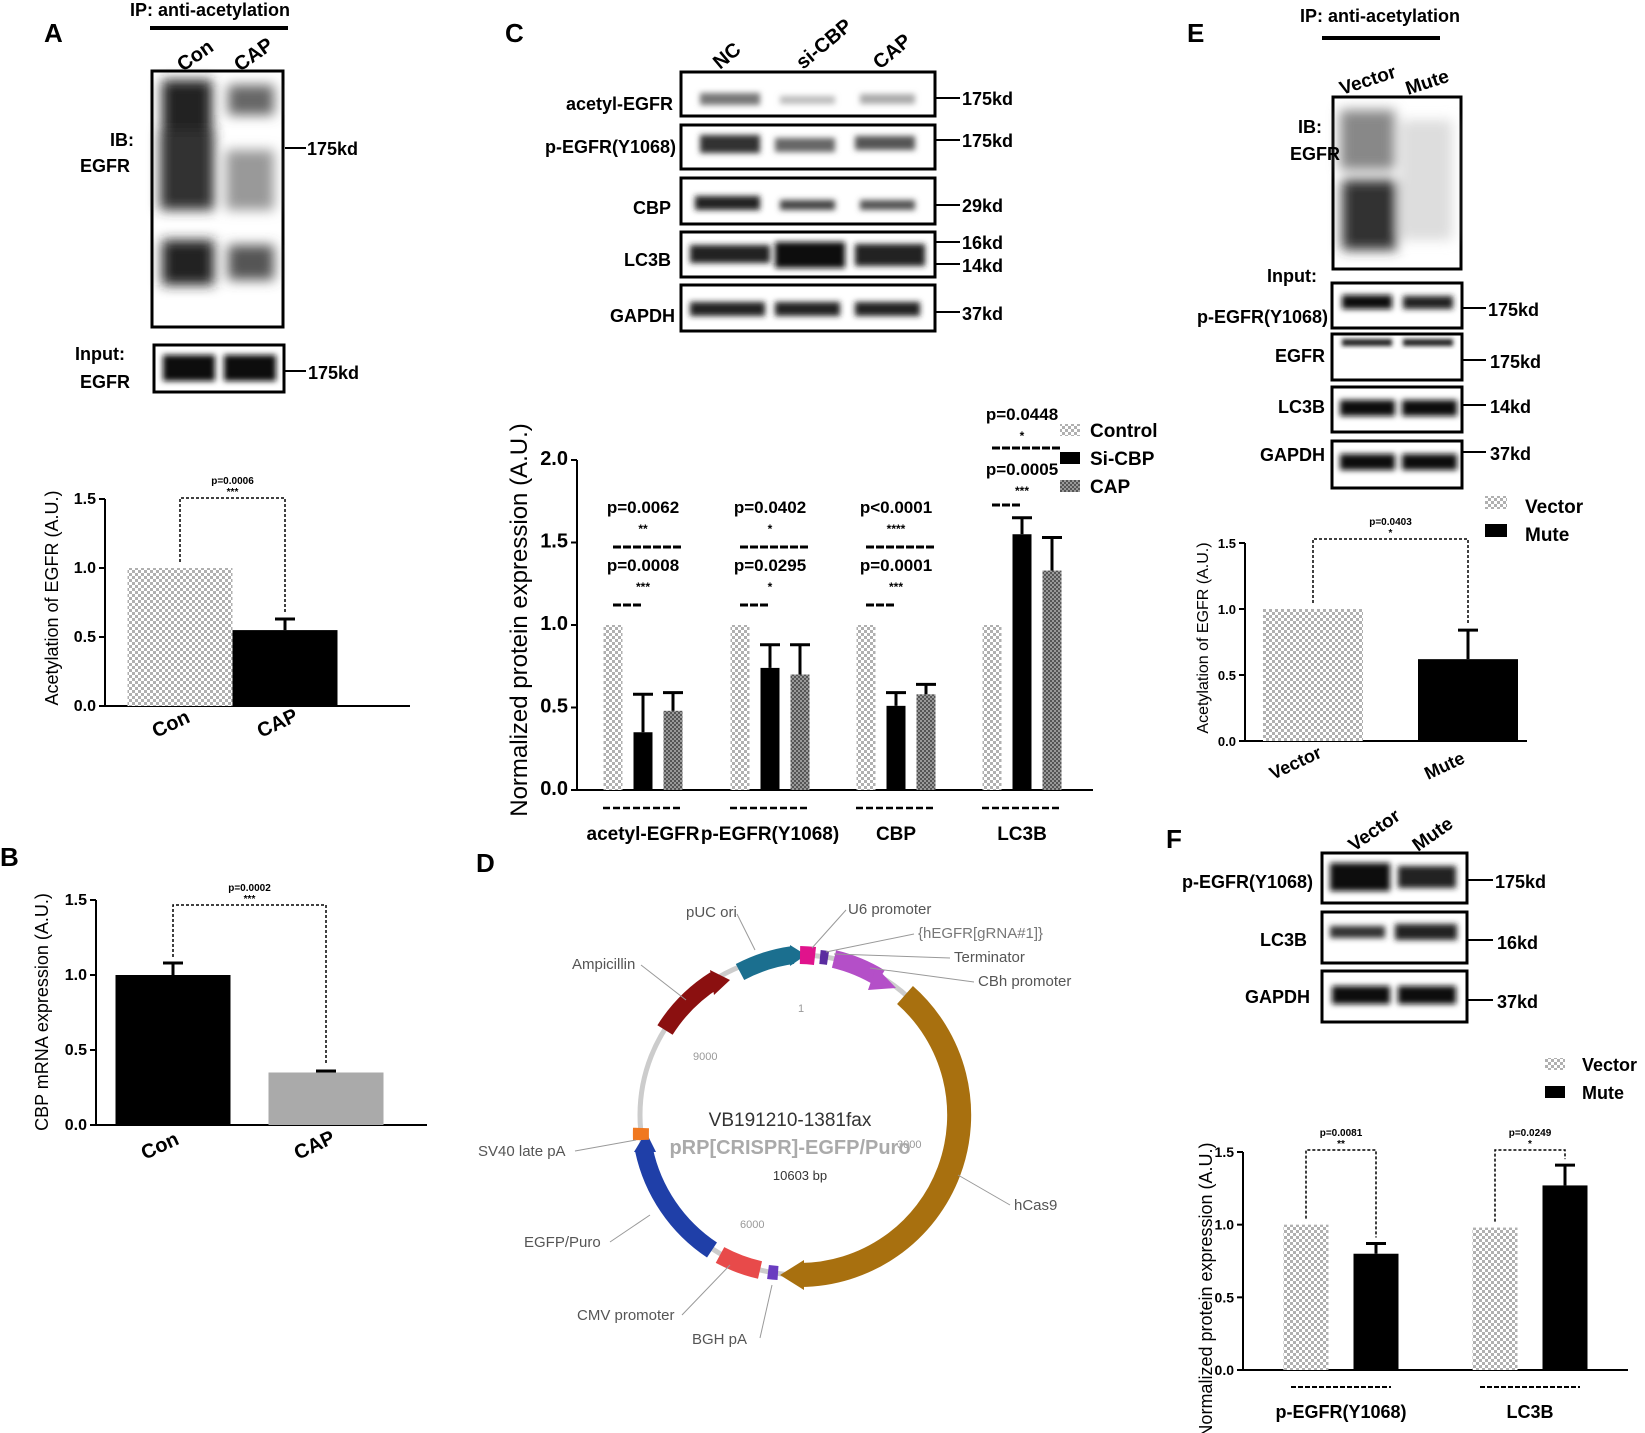 This screenshot has height=1433, width=1645. What do you see at coordinates (1315, 154) in the screenshot?
I see `ib-label: EGFR` at bounding box center [1315, 154].